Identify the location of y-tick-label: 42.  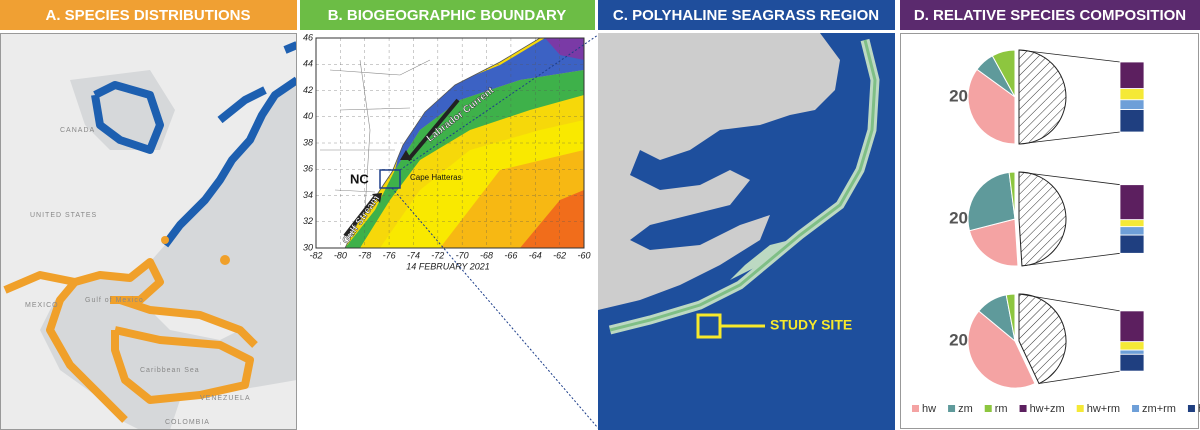
(308, 90).